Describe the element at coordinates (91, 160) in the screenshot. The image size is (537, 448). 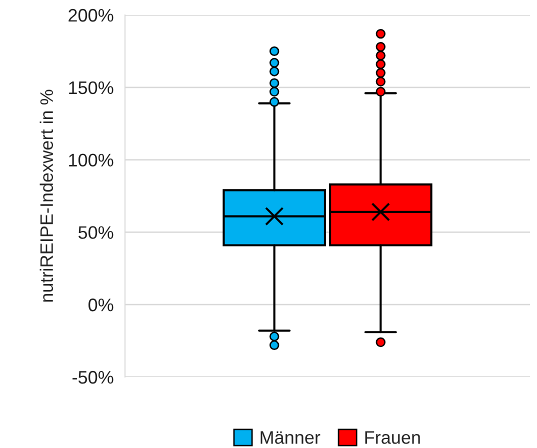
I see `y-tick-label: 100%` at that location.